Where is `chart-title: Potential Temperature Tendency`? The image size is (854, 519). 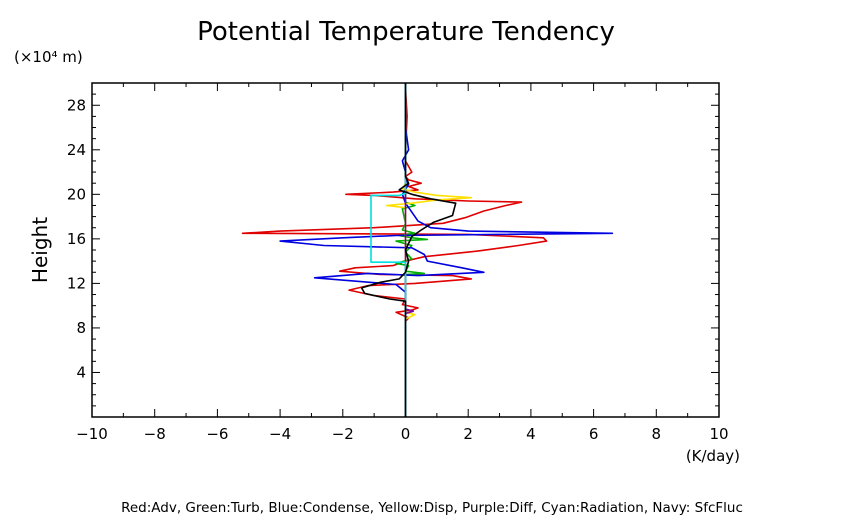 chart-title: Potential Temperature Tendency is located at coordinates (406, 32).